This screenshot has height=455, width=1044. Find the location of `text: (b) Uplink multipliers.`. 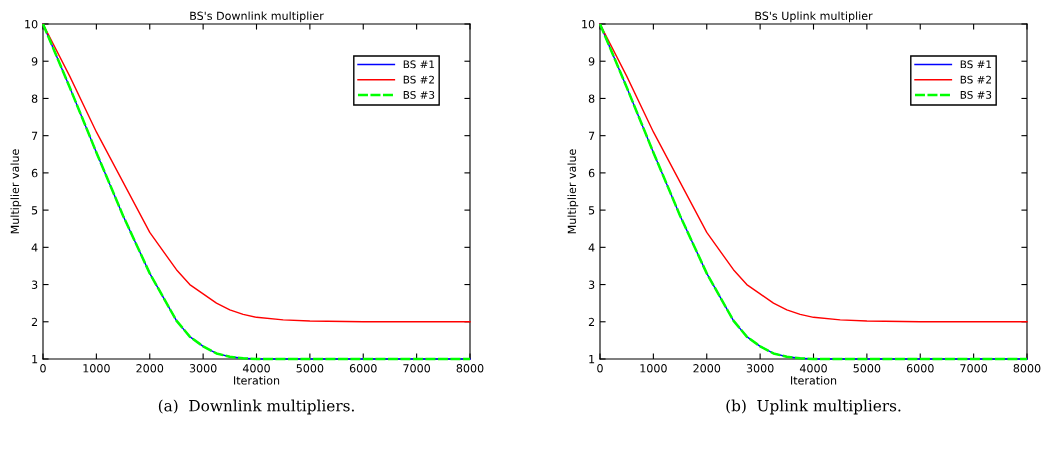

text: (b) Uplink multipliers. is located at coordinates (813, 407).